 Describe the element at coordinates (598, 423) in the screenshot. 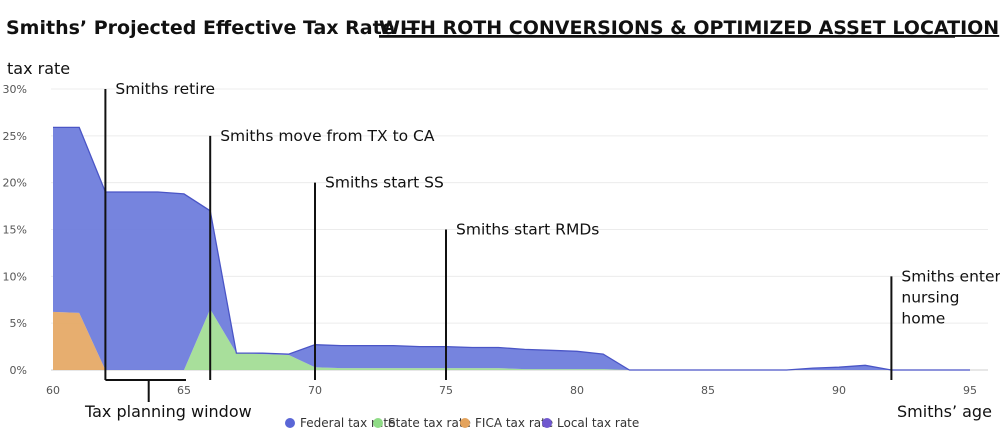

I see `legend-label: Local tax rate` at that location.